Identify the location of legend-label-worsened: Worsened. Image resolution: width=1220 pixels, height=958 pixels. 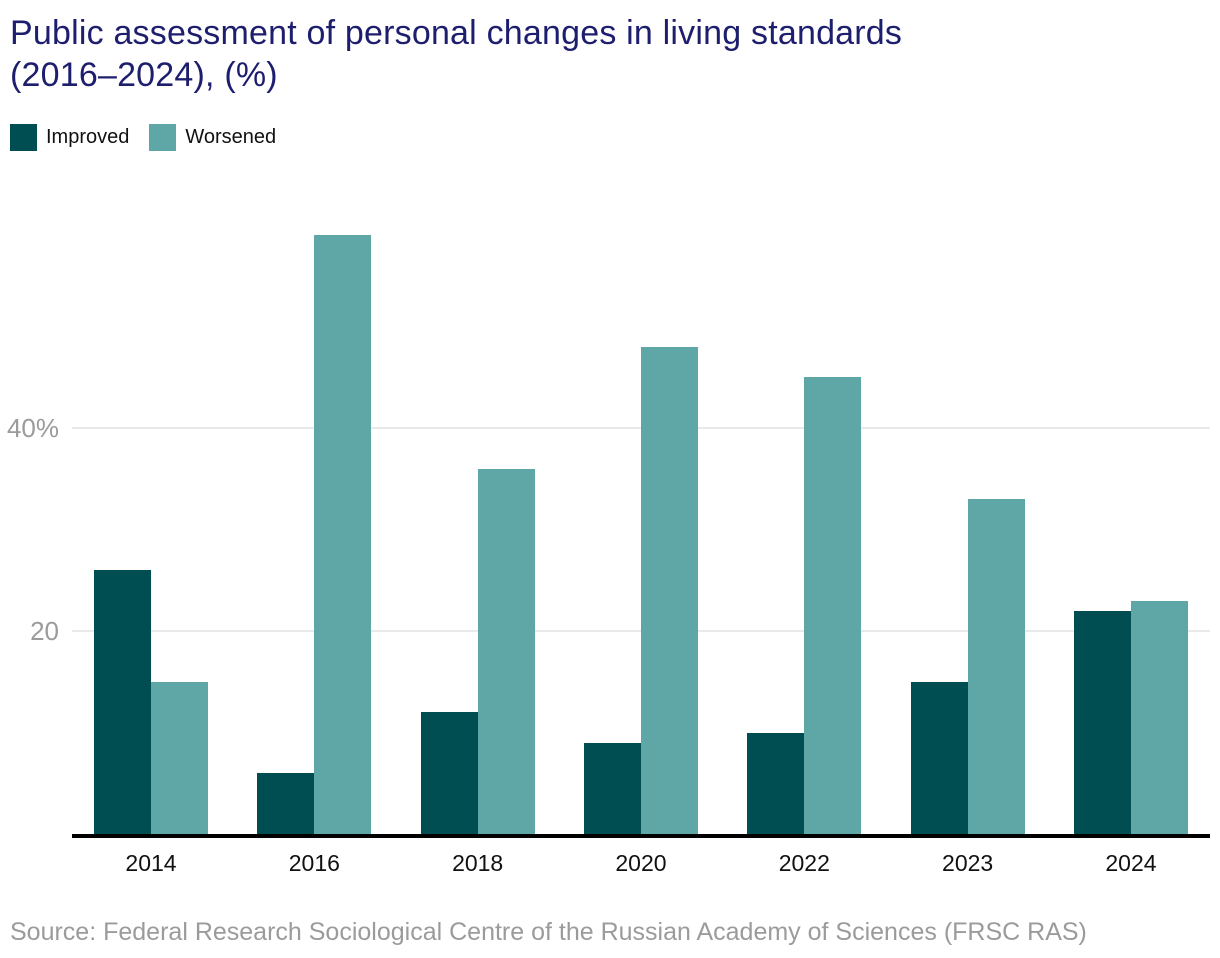
(231, 137).